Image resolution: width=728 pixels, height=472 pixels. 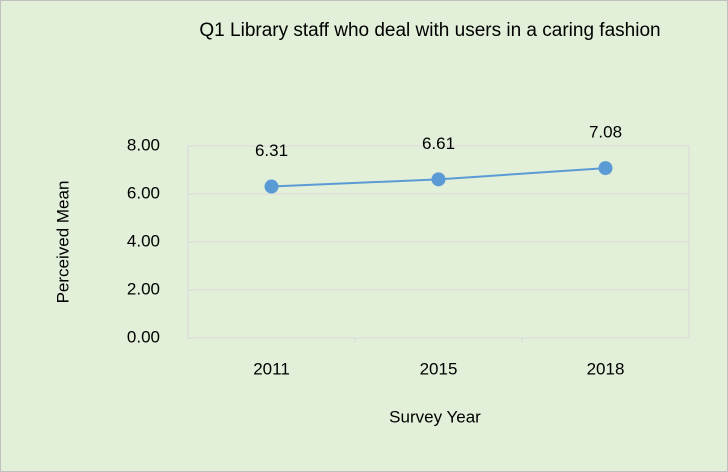 What do you see at coordinates (143, 192) in the screenshot?
I see `y-tick-label: 6.00` at bounding box center [143, 192].